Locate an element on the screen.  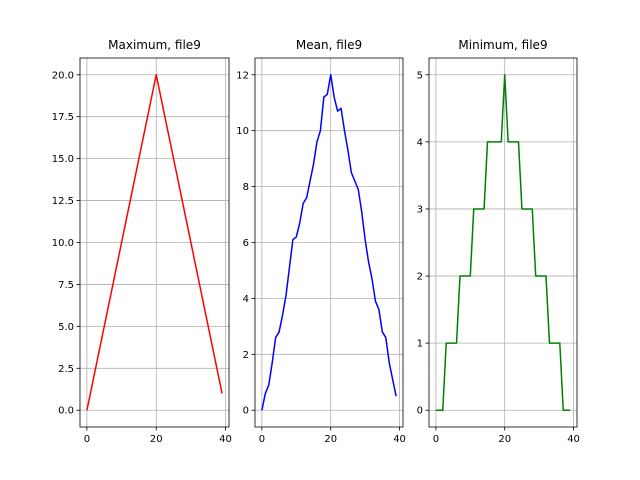
panel-2-ytick-label-4: 8 is located at coordinates (246, 187).